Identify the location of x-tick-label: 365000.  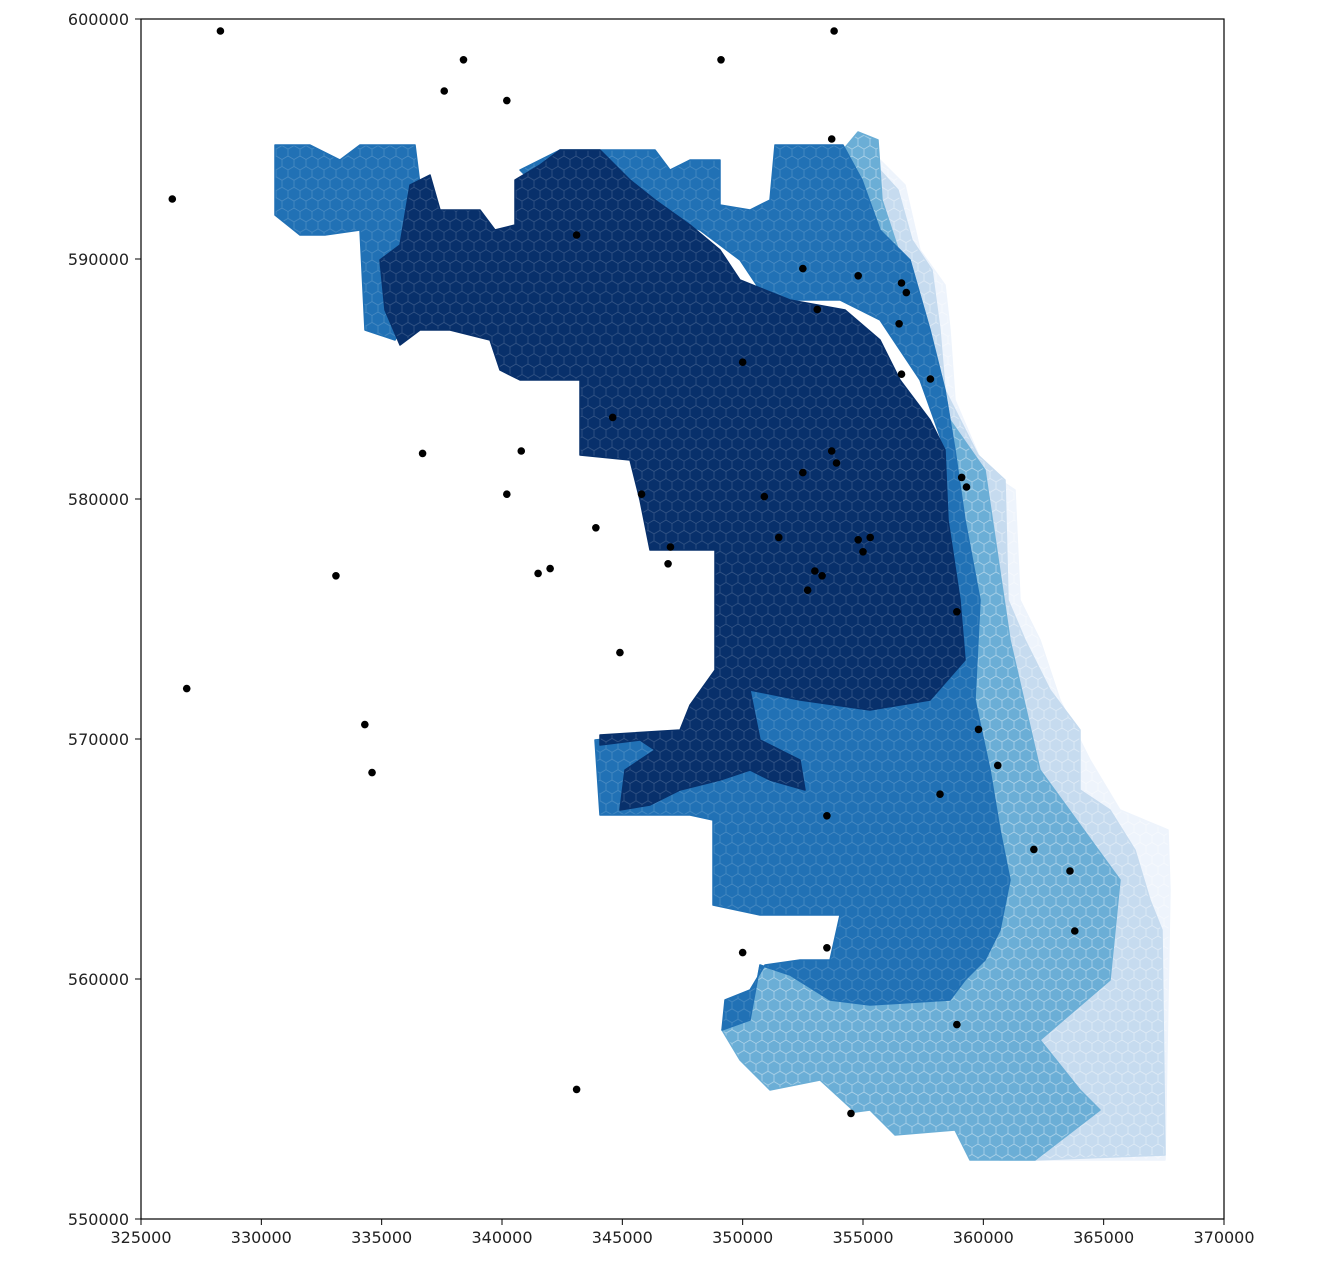
(1103, 1237).